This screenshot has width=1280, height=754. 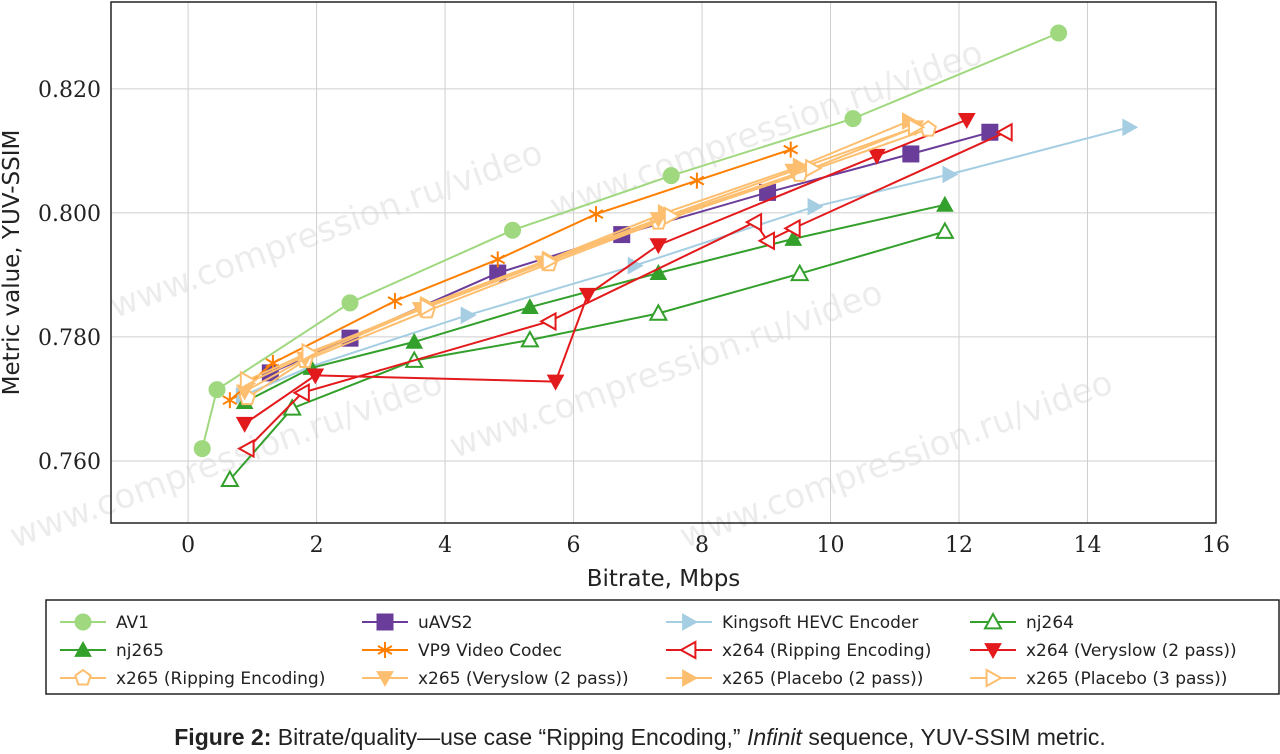 What do you see at coordinates (1131, 651) in the screenshot?
I see `legend-label: x264 (Veryslow (2 pass))` at bounding box center [1131, 651].